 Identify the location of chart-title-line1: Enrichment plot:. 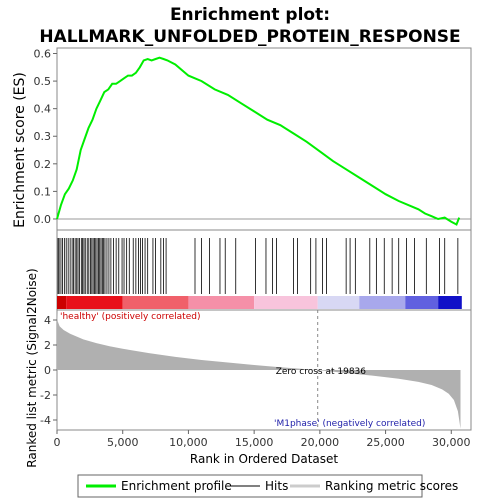
(250, 15).